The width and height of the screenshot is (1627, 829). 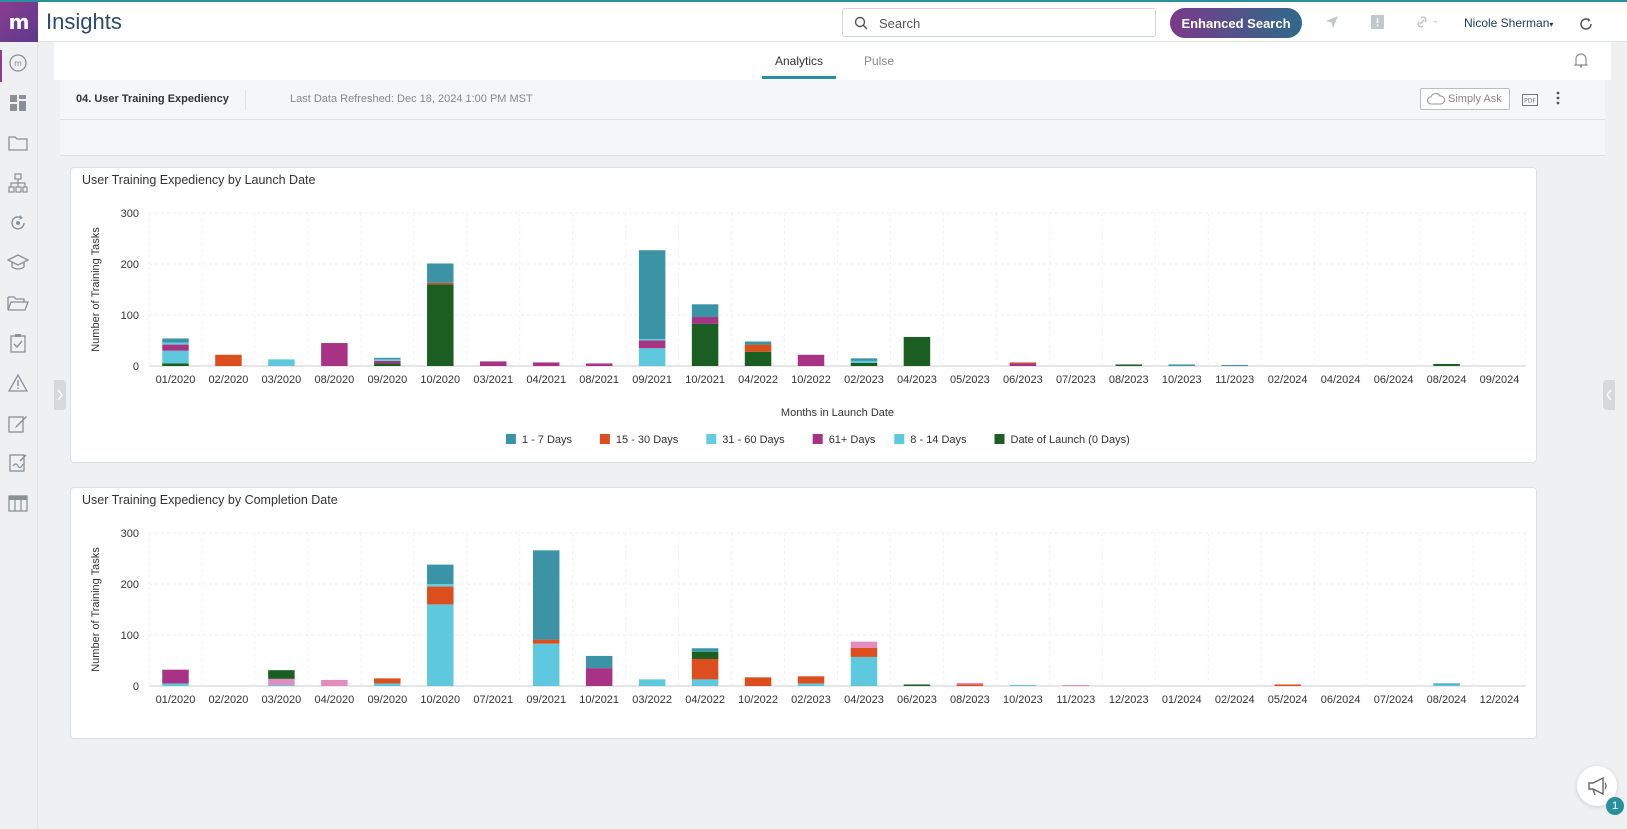 What do you see at coordinates (282, 700) in the screenshot?
I see `x-tick-label: 03/2020` at bounding box center [282, 700].